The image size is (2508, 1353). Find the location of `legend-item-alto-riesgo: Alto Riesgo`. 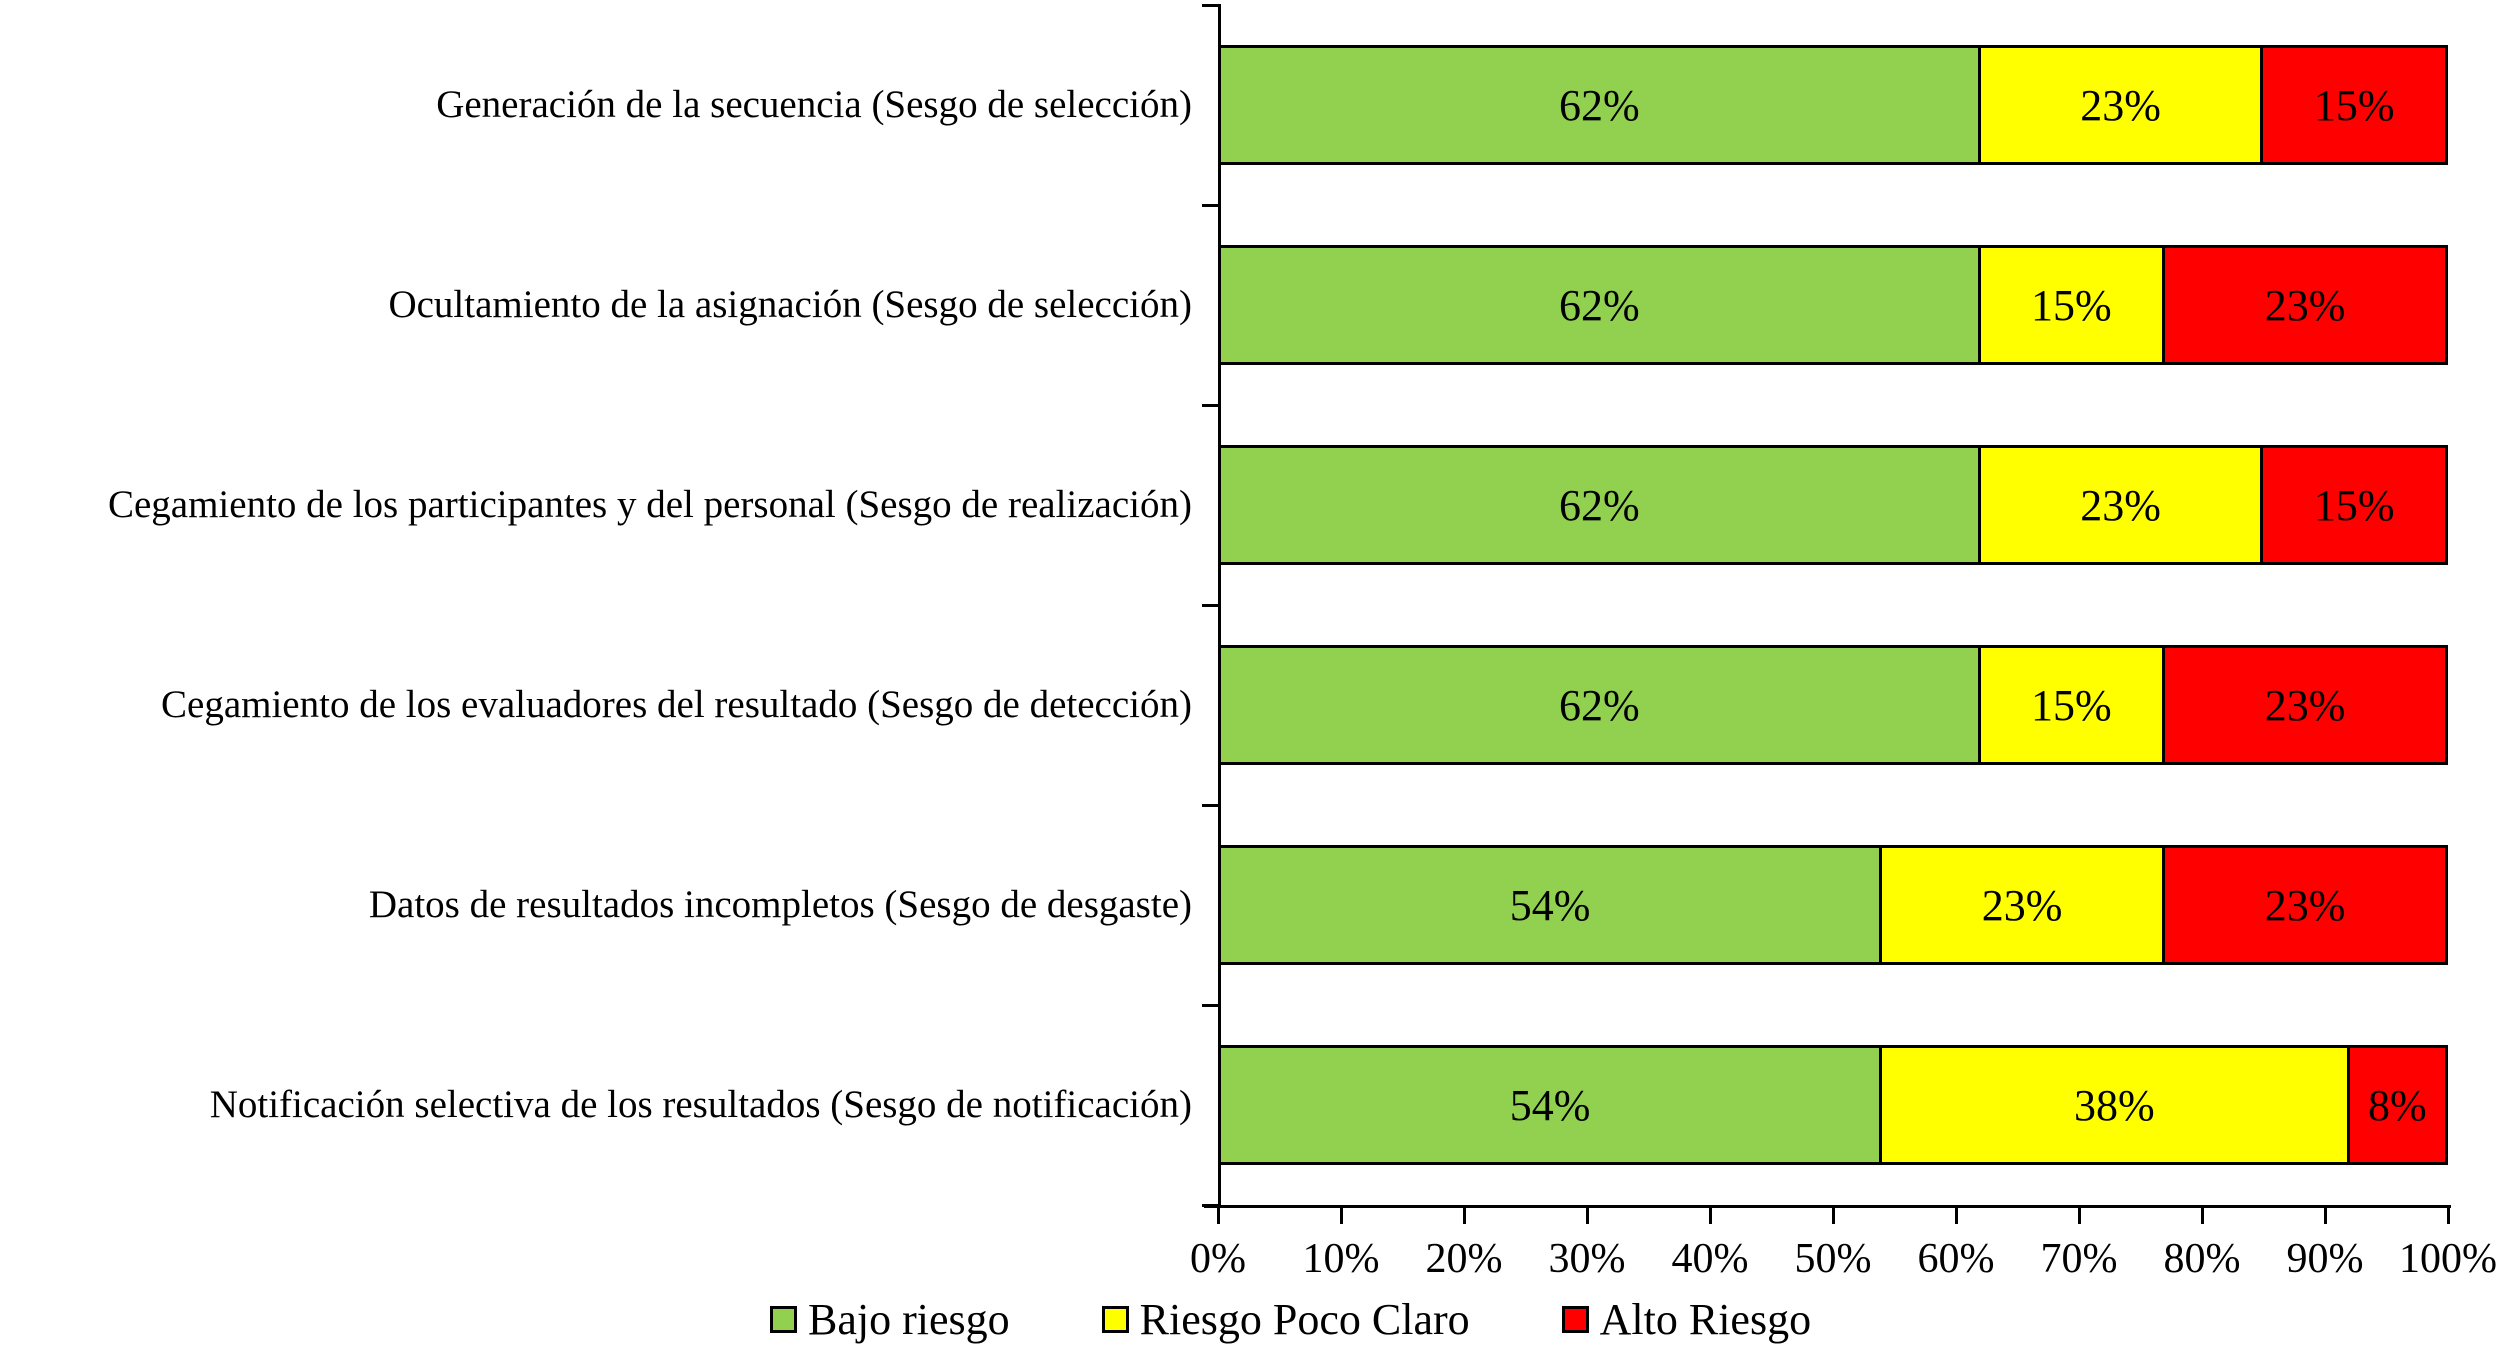

legend-item-alto-riesgo: Alto Riesgo is located at coordinates (1686, 1319).